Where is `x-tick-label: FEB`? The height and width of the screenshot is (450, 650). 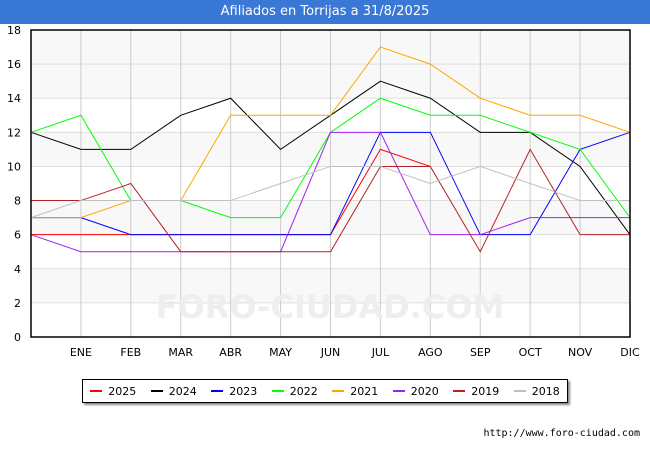
x-tick-label: FEB is located at coordinates (130, 352).